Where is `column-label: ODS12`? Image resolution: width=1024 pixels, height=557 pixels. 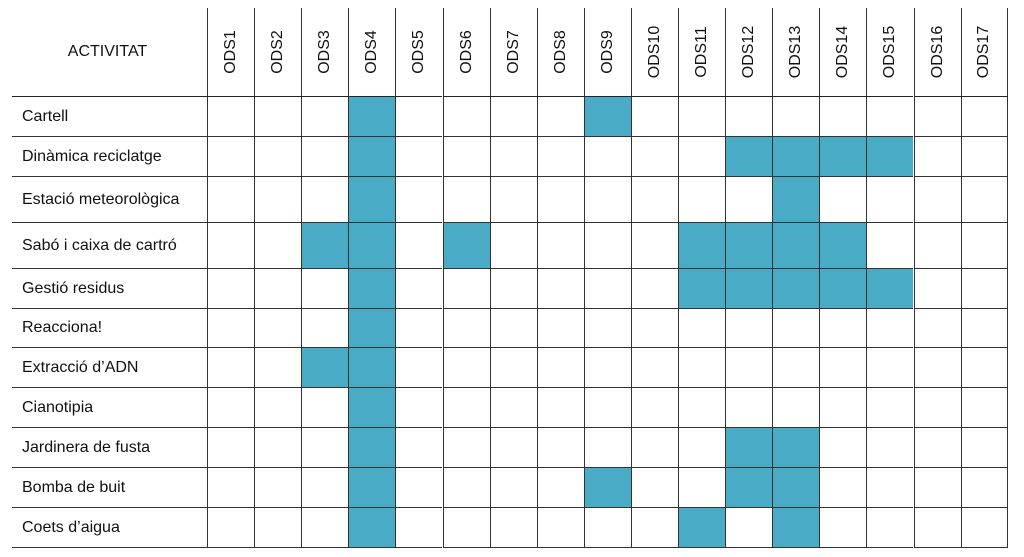 column-label: ODS12 is located at coordinates (749, 52).